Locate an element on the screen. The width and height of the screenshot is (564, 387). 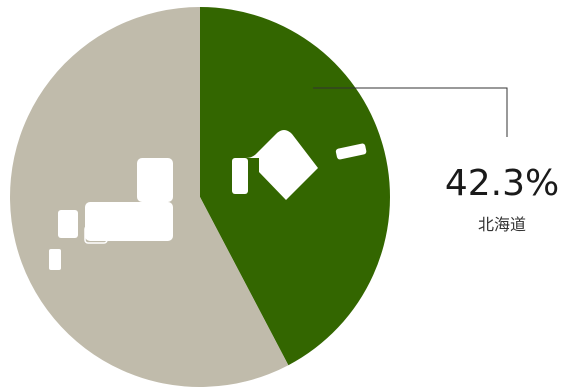
japan-main-islands-map-icon is located at coordinates (111, 214).